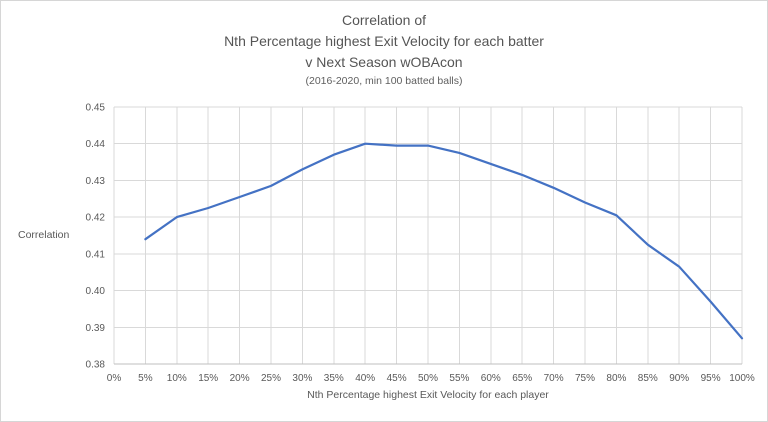 The height and width of the screenshot is (422, 768). I want to click on x-tick-label: 60%, so click(491, 378).